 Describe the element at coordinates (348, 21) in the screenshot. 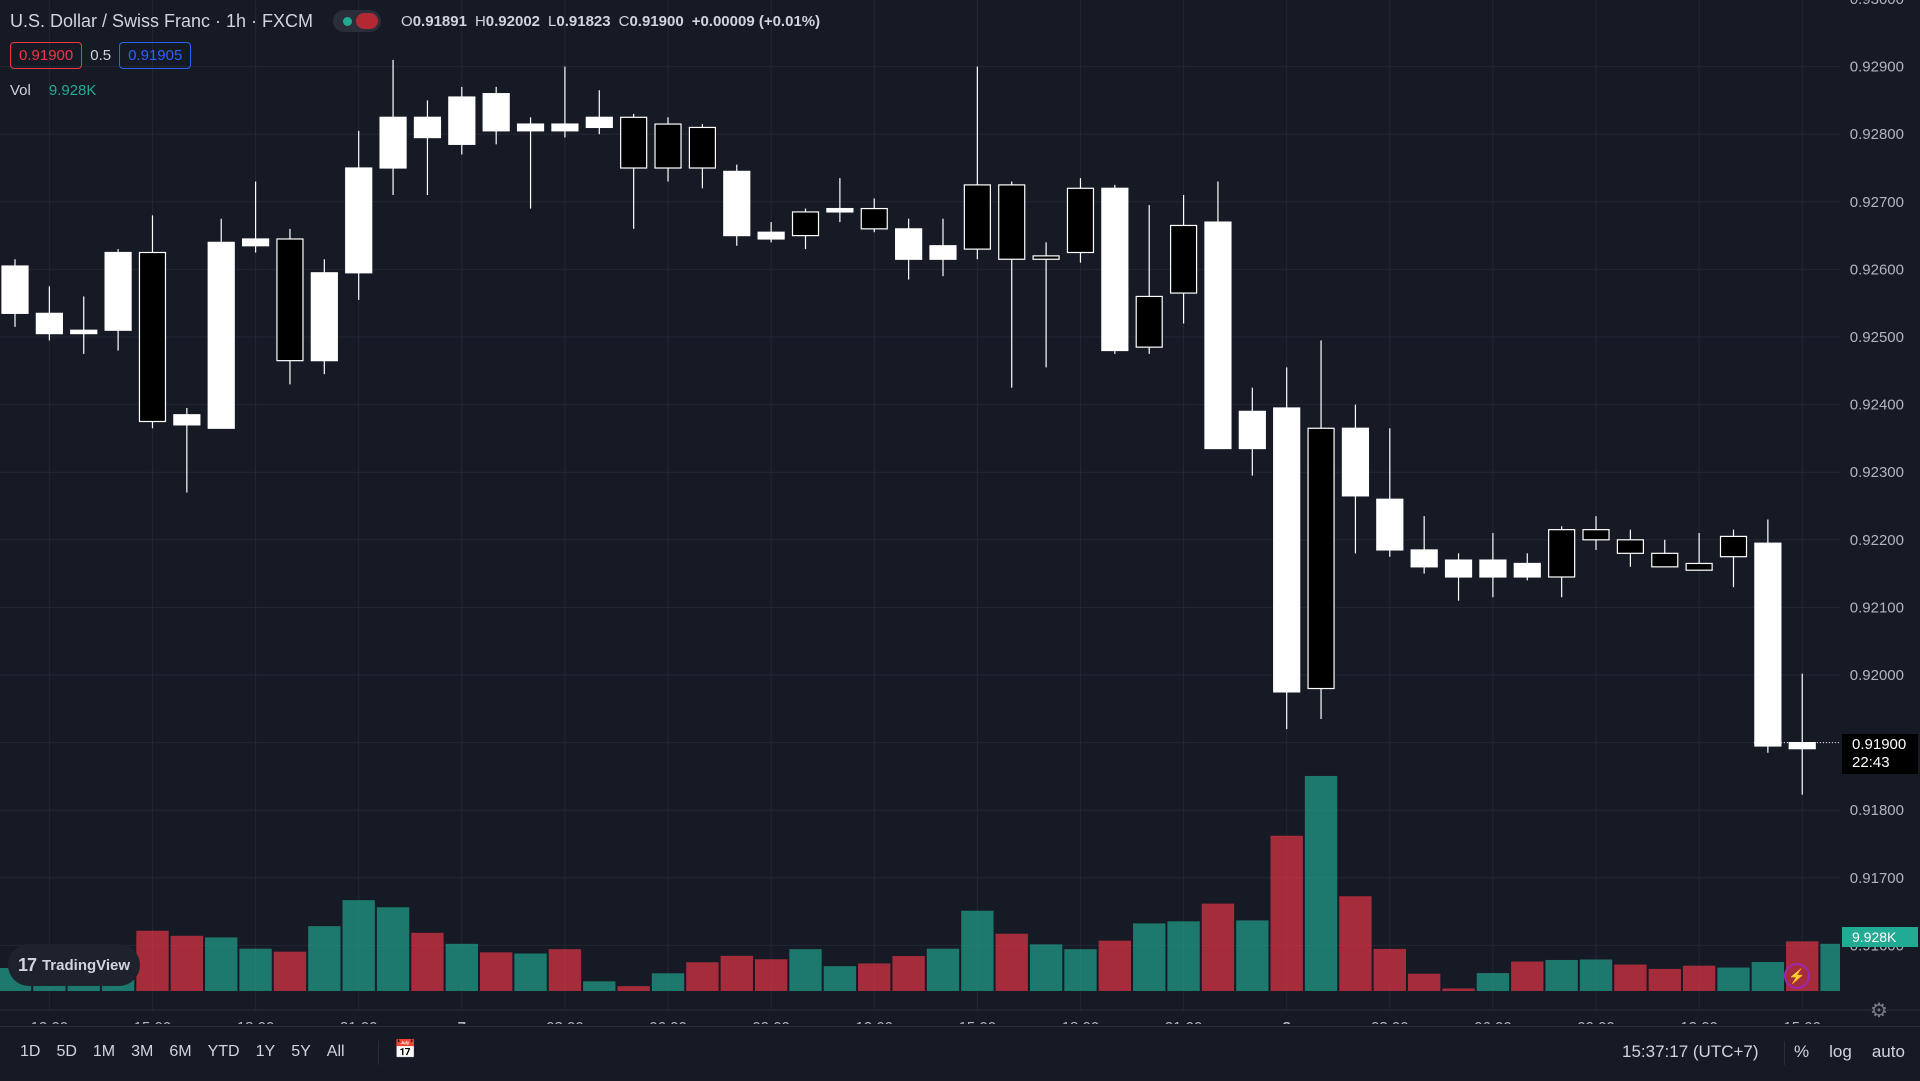

I see `market-open-icon` at that location.